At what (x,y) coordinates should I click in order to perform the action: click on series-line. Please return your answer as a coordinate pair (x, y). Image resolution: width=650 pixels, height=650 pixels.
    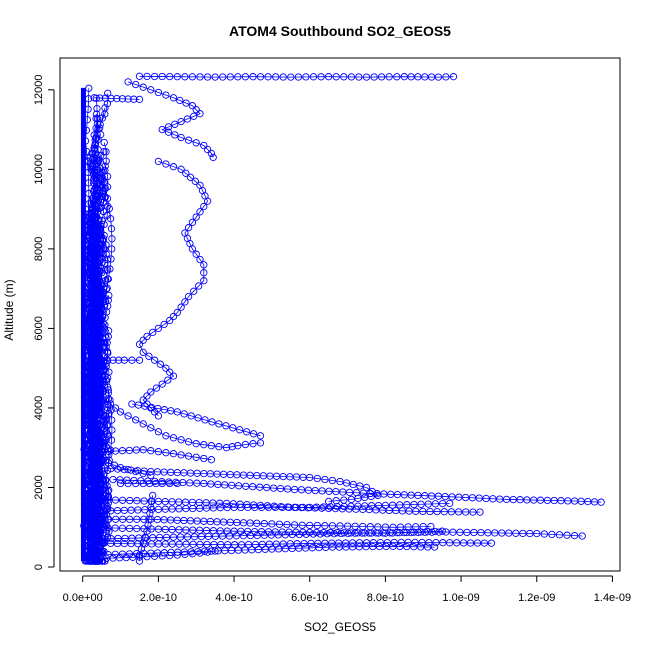
    Looking at the image, I should click on (117, 98).